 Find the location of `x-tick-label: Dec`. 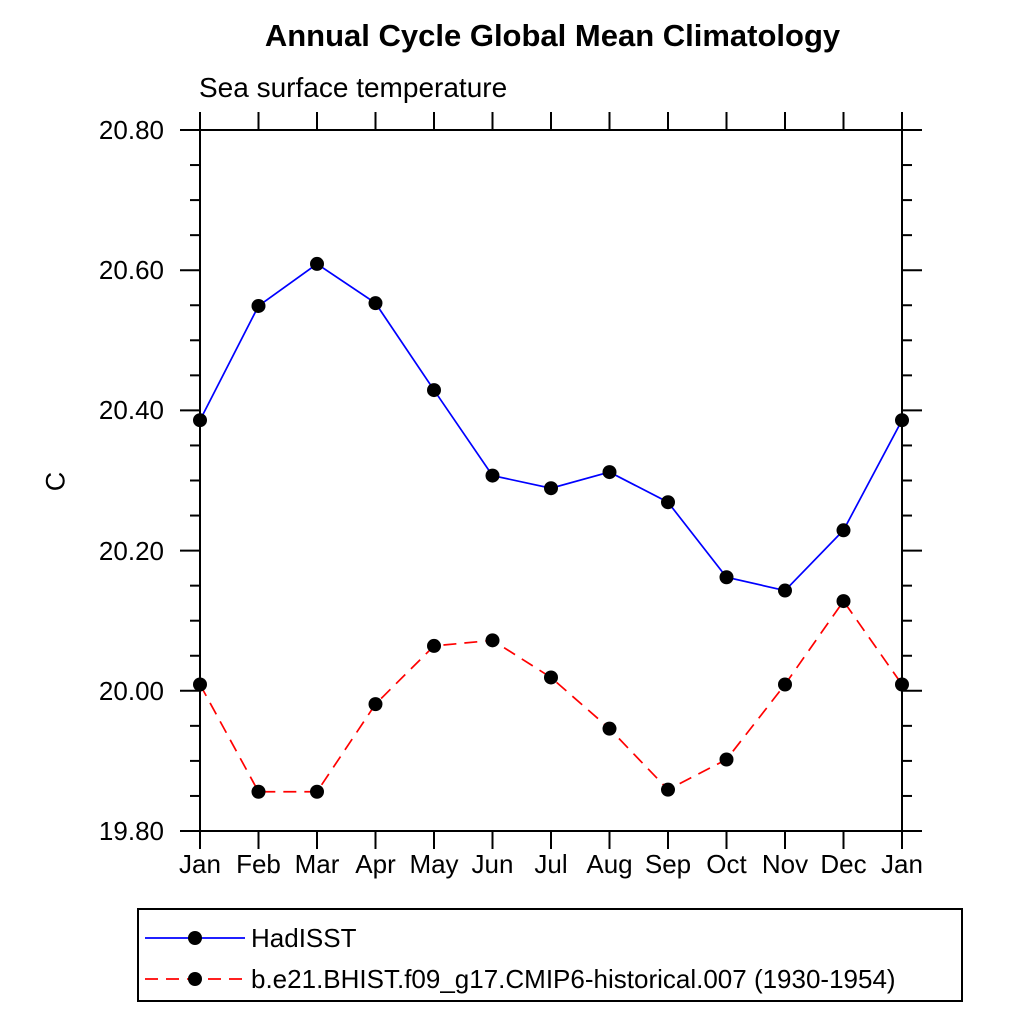

x-tick-label: Dec is located at coordinates (843, 864).